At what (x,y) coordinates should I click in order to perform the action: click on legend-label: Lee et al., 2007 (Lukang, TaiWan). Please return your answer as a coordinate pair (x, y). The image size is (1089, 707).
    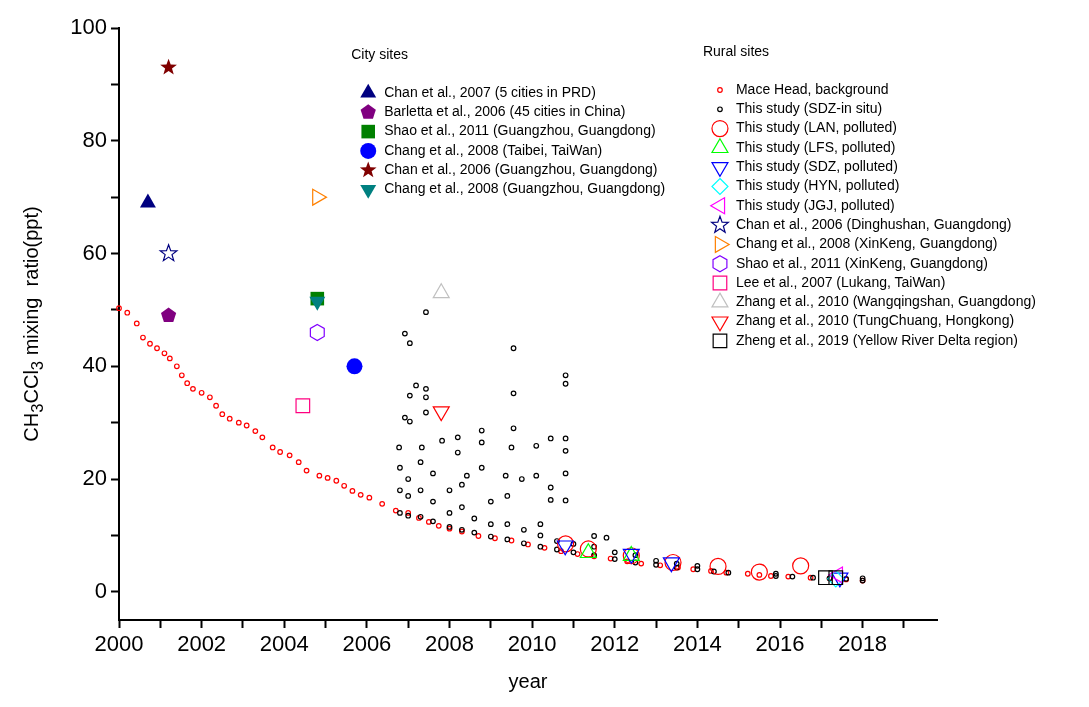
    Looking at the image, I should click on (840, 281).